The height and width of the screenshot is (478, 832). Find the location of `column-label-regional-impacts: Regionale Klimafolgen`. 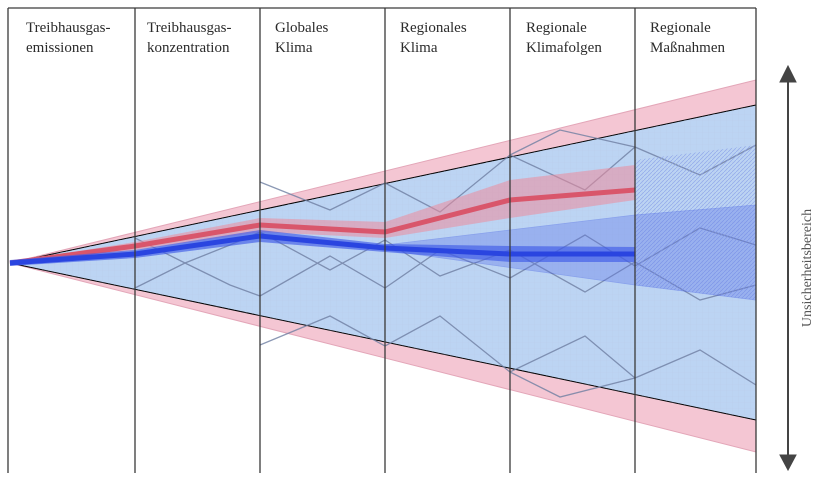

column-label-regional-impacts: Regionale Klimafolgen is located at coordinates (564, 38).